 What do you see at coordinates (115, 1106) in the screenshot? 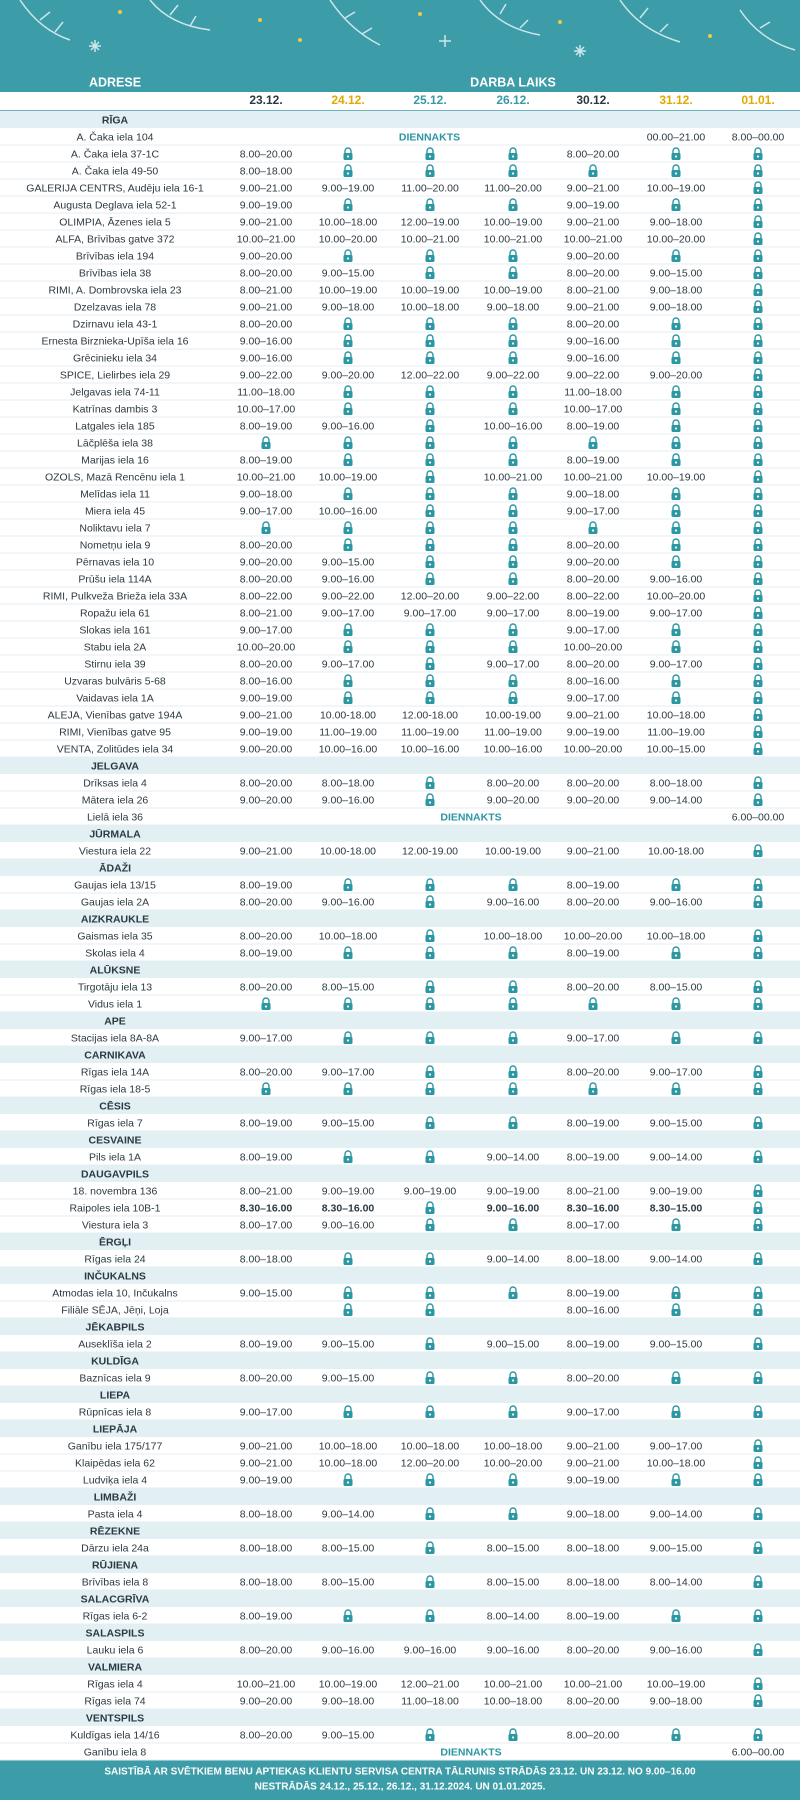
I see `section-name: CĒSIS` at bounding box center [115, 1106].